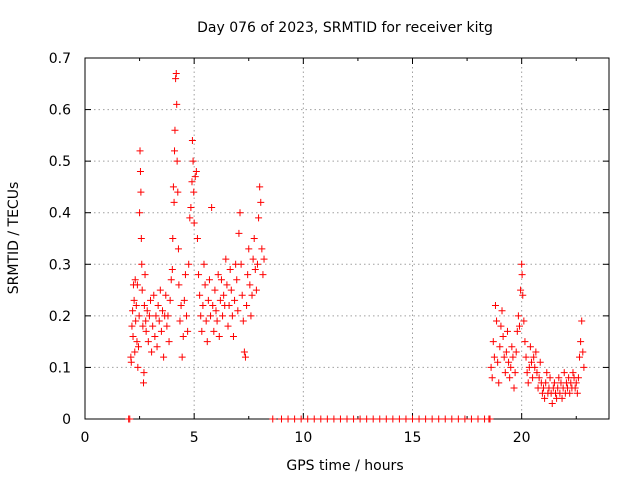 The image size is (640, 480). What do you see at coordinates (60, 59) in the screenshot?
I see `y-tick-label: 0.7` at bounding box center [60, 59].